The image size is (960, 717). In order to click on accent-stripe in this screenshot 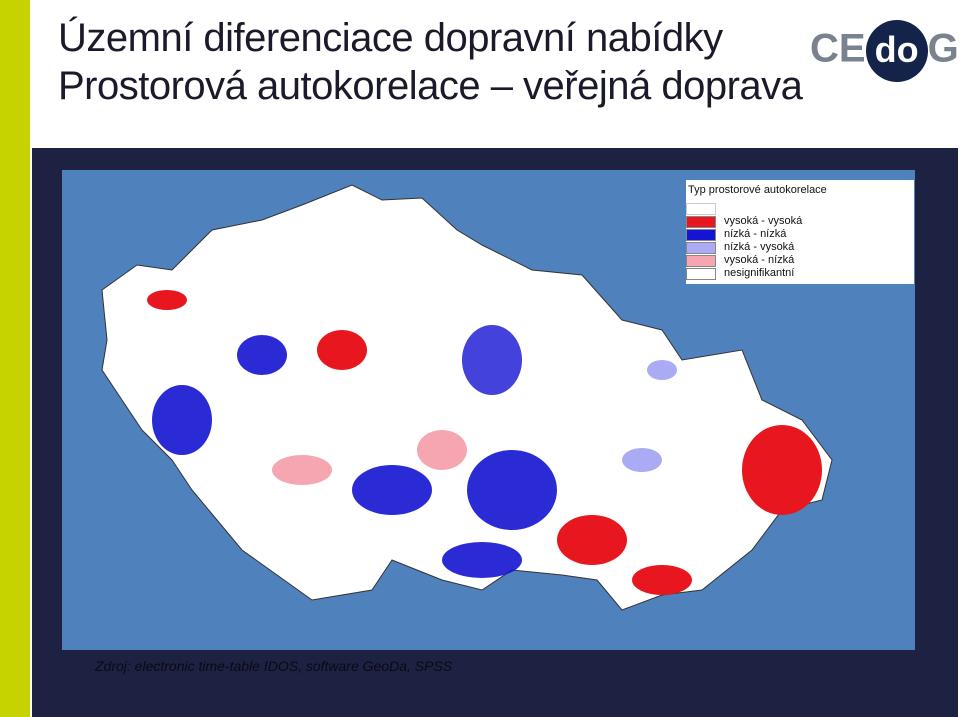, I will do `click(15, 358)`.